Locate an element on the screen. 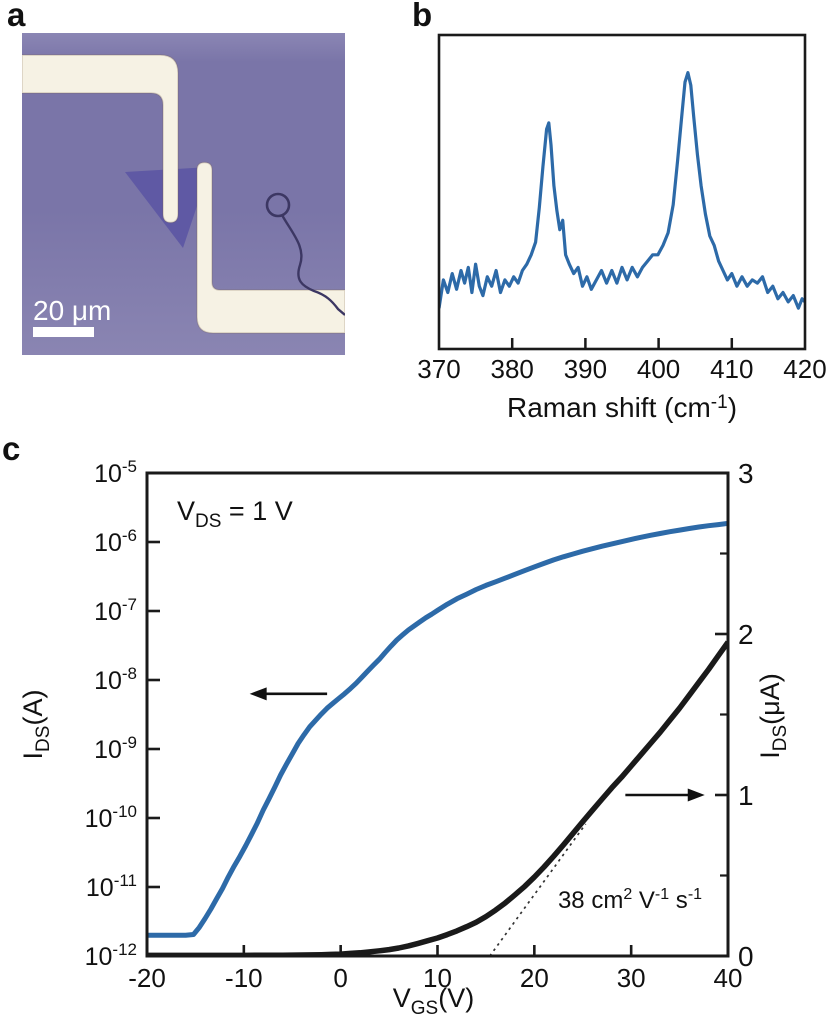 The height and width of the screenshot is (1024, 830). ids-log-tick-label: 10⁻¹² is located at coordinates (111, 955).